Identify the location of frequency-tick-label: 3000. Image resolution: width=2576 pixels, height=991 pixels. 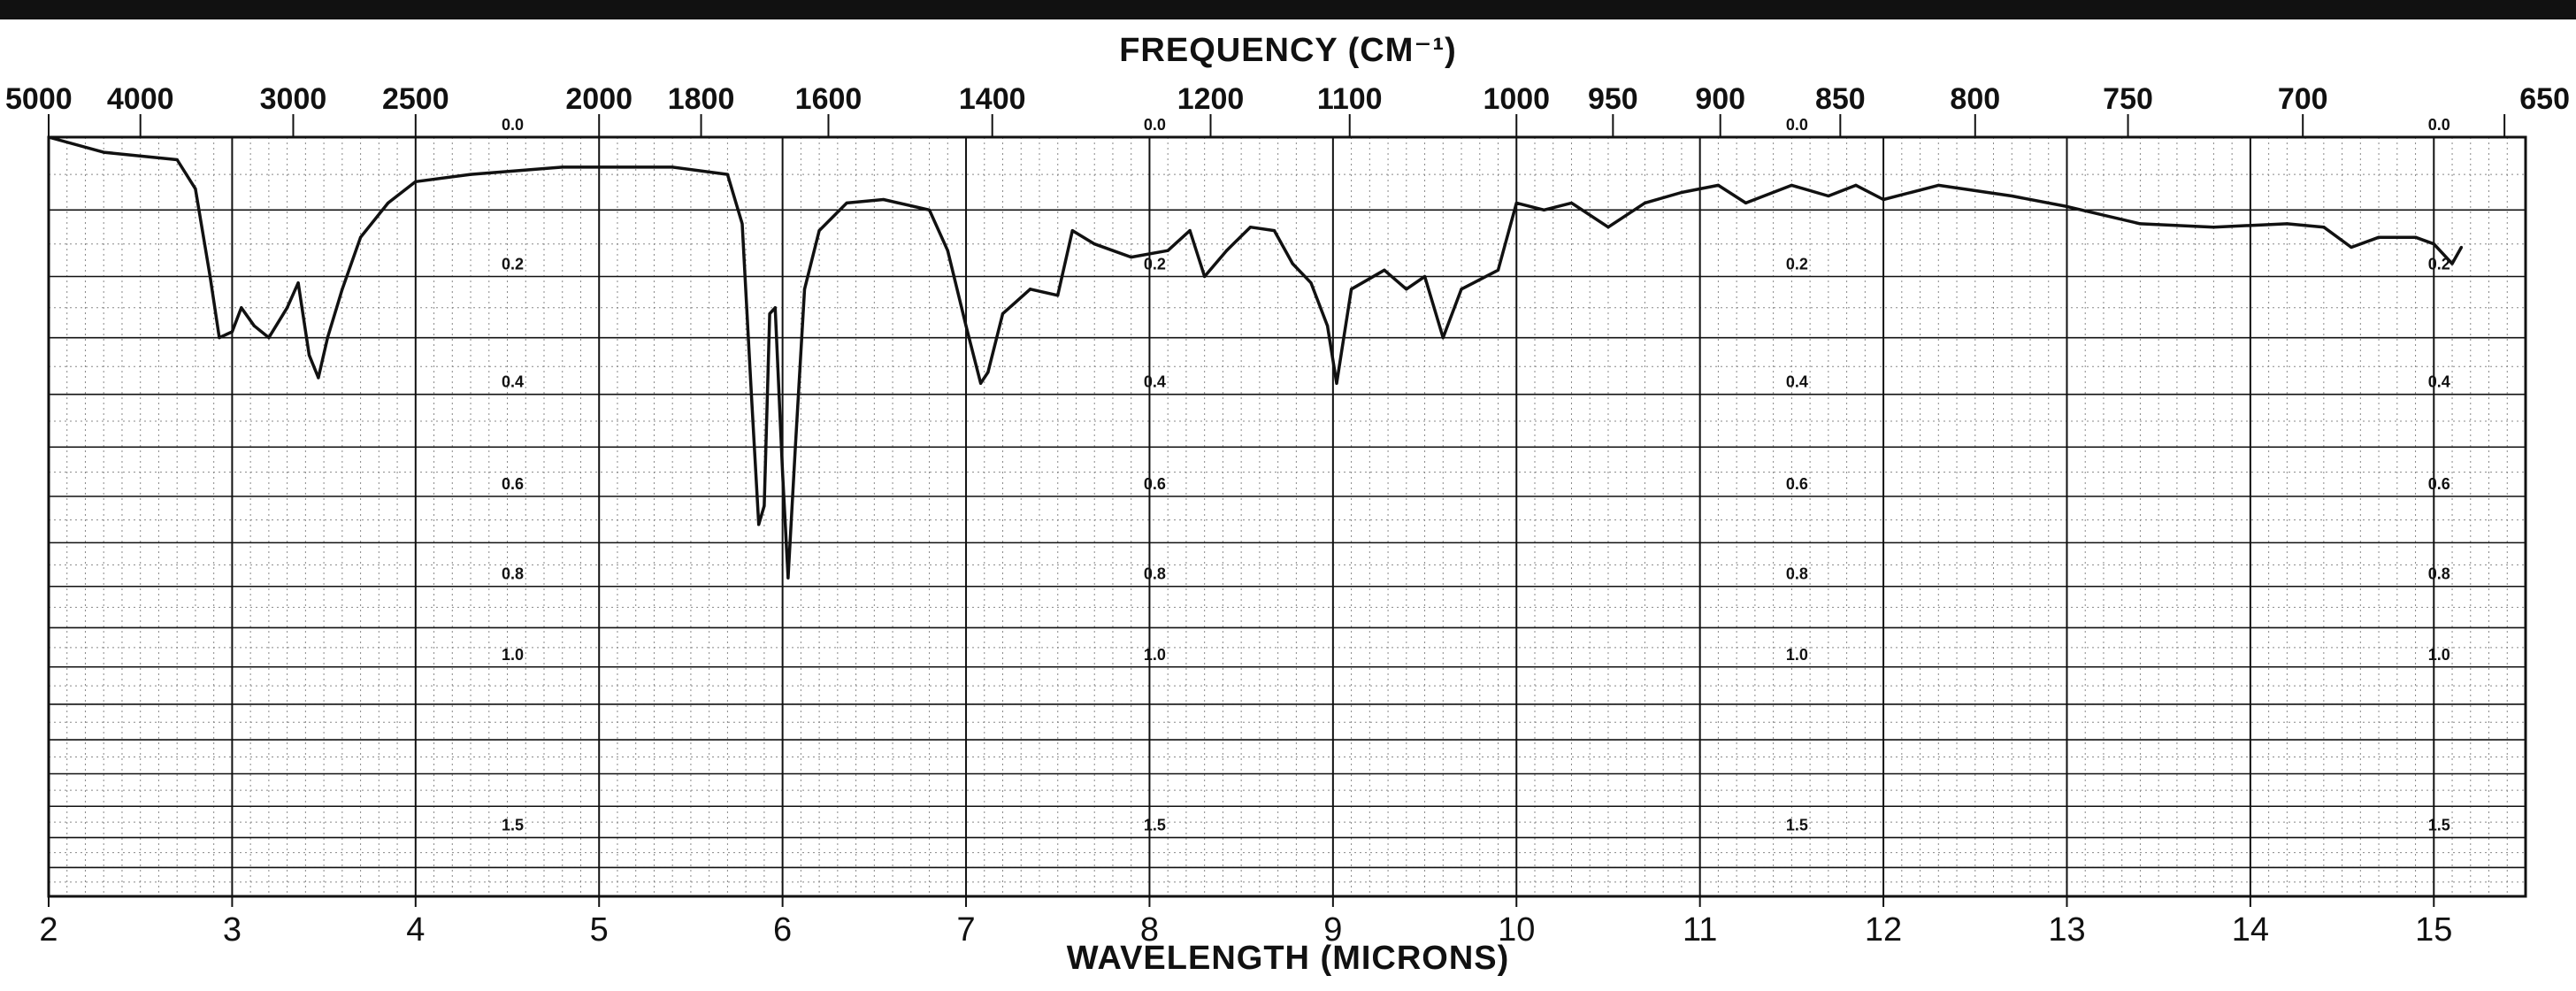
(293, 99).